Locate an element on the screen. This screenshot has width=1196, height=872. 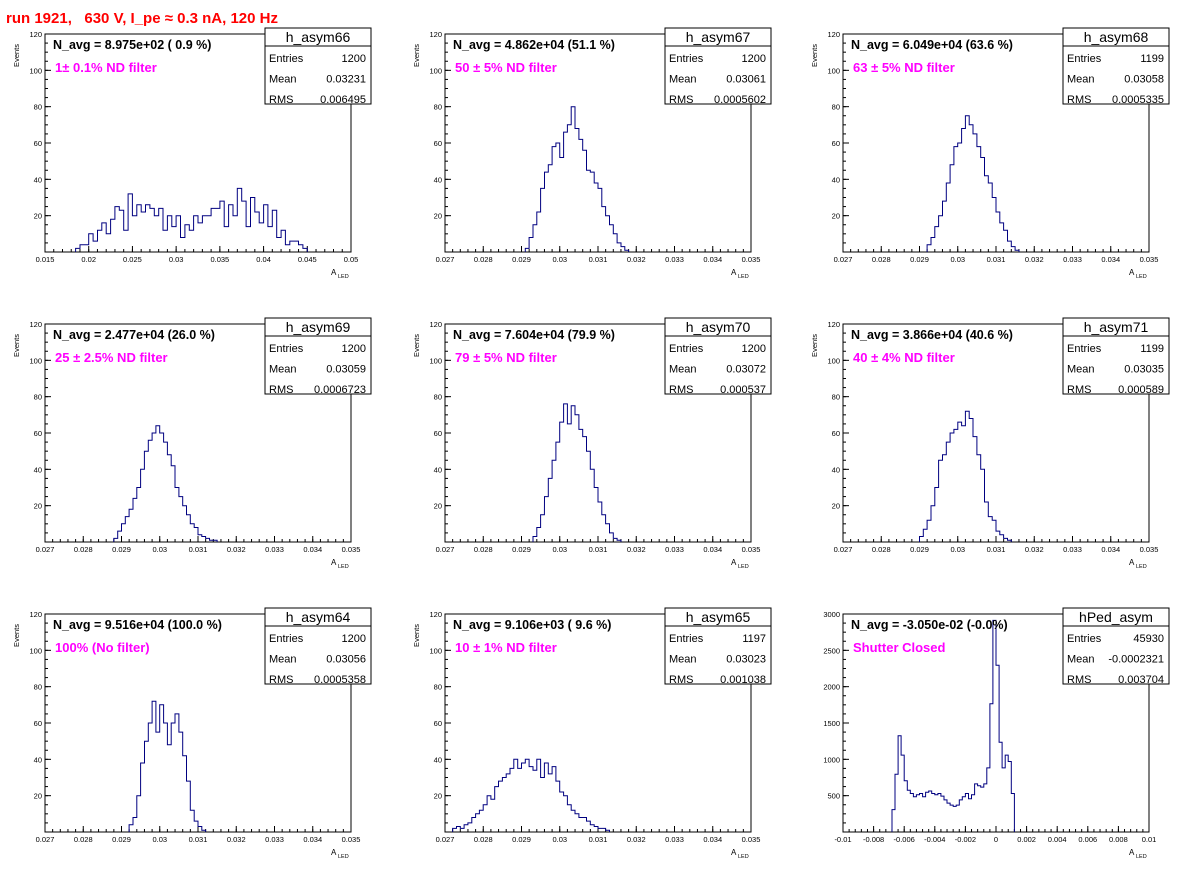
filter-annotation: Shutter Closed is located at coordinates (899, 647).